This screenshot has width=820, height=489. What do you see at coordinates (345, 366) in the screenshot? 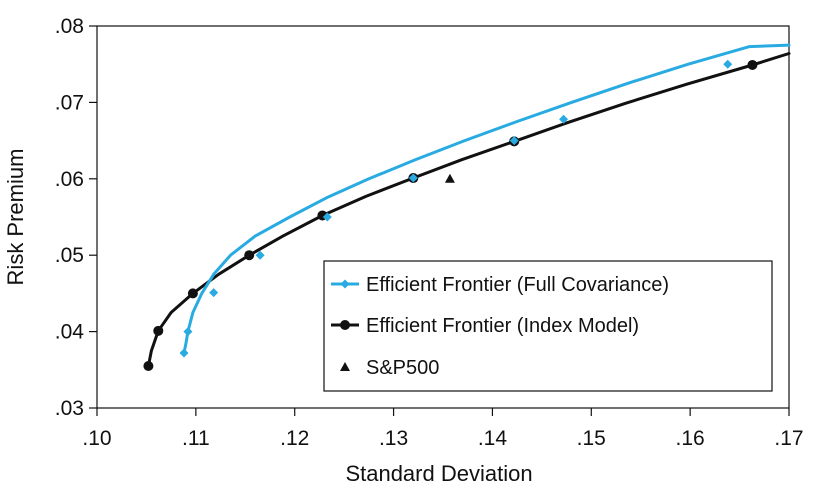
I see `legend-marker-sp500` at bounding box center [345, 366].